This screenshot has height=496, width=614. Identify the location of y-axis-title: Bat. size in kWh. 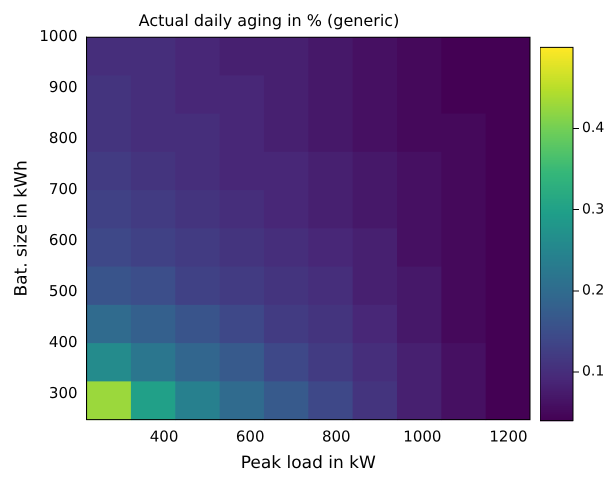
(22, 228).